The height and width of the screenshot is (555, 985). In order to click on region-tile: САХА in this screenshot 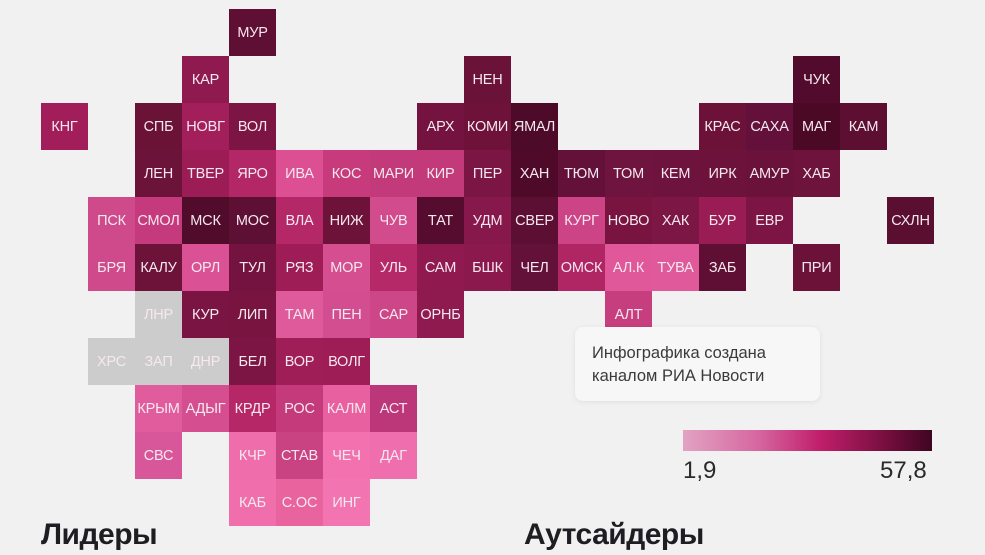, I will do `click(769, 126)`.